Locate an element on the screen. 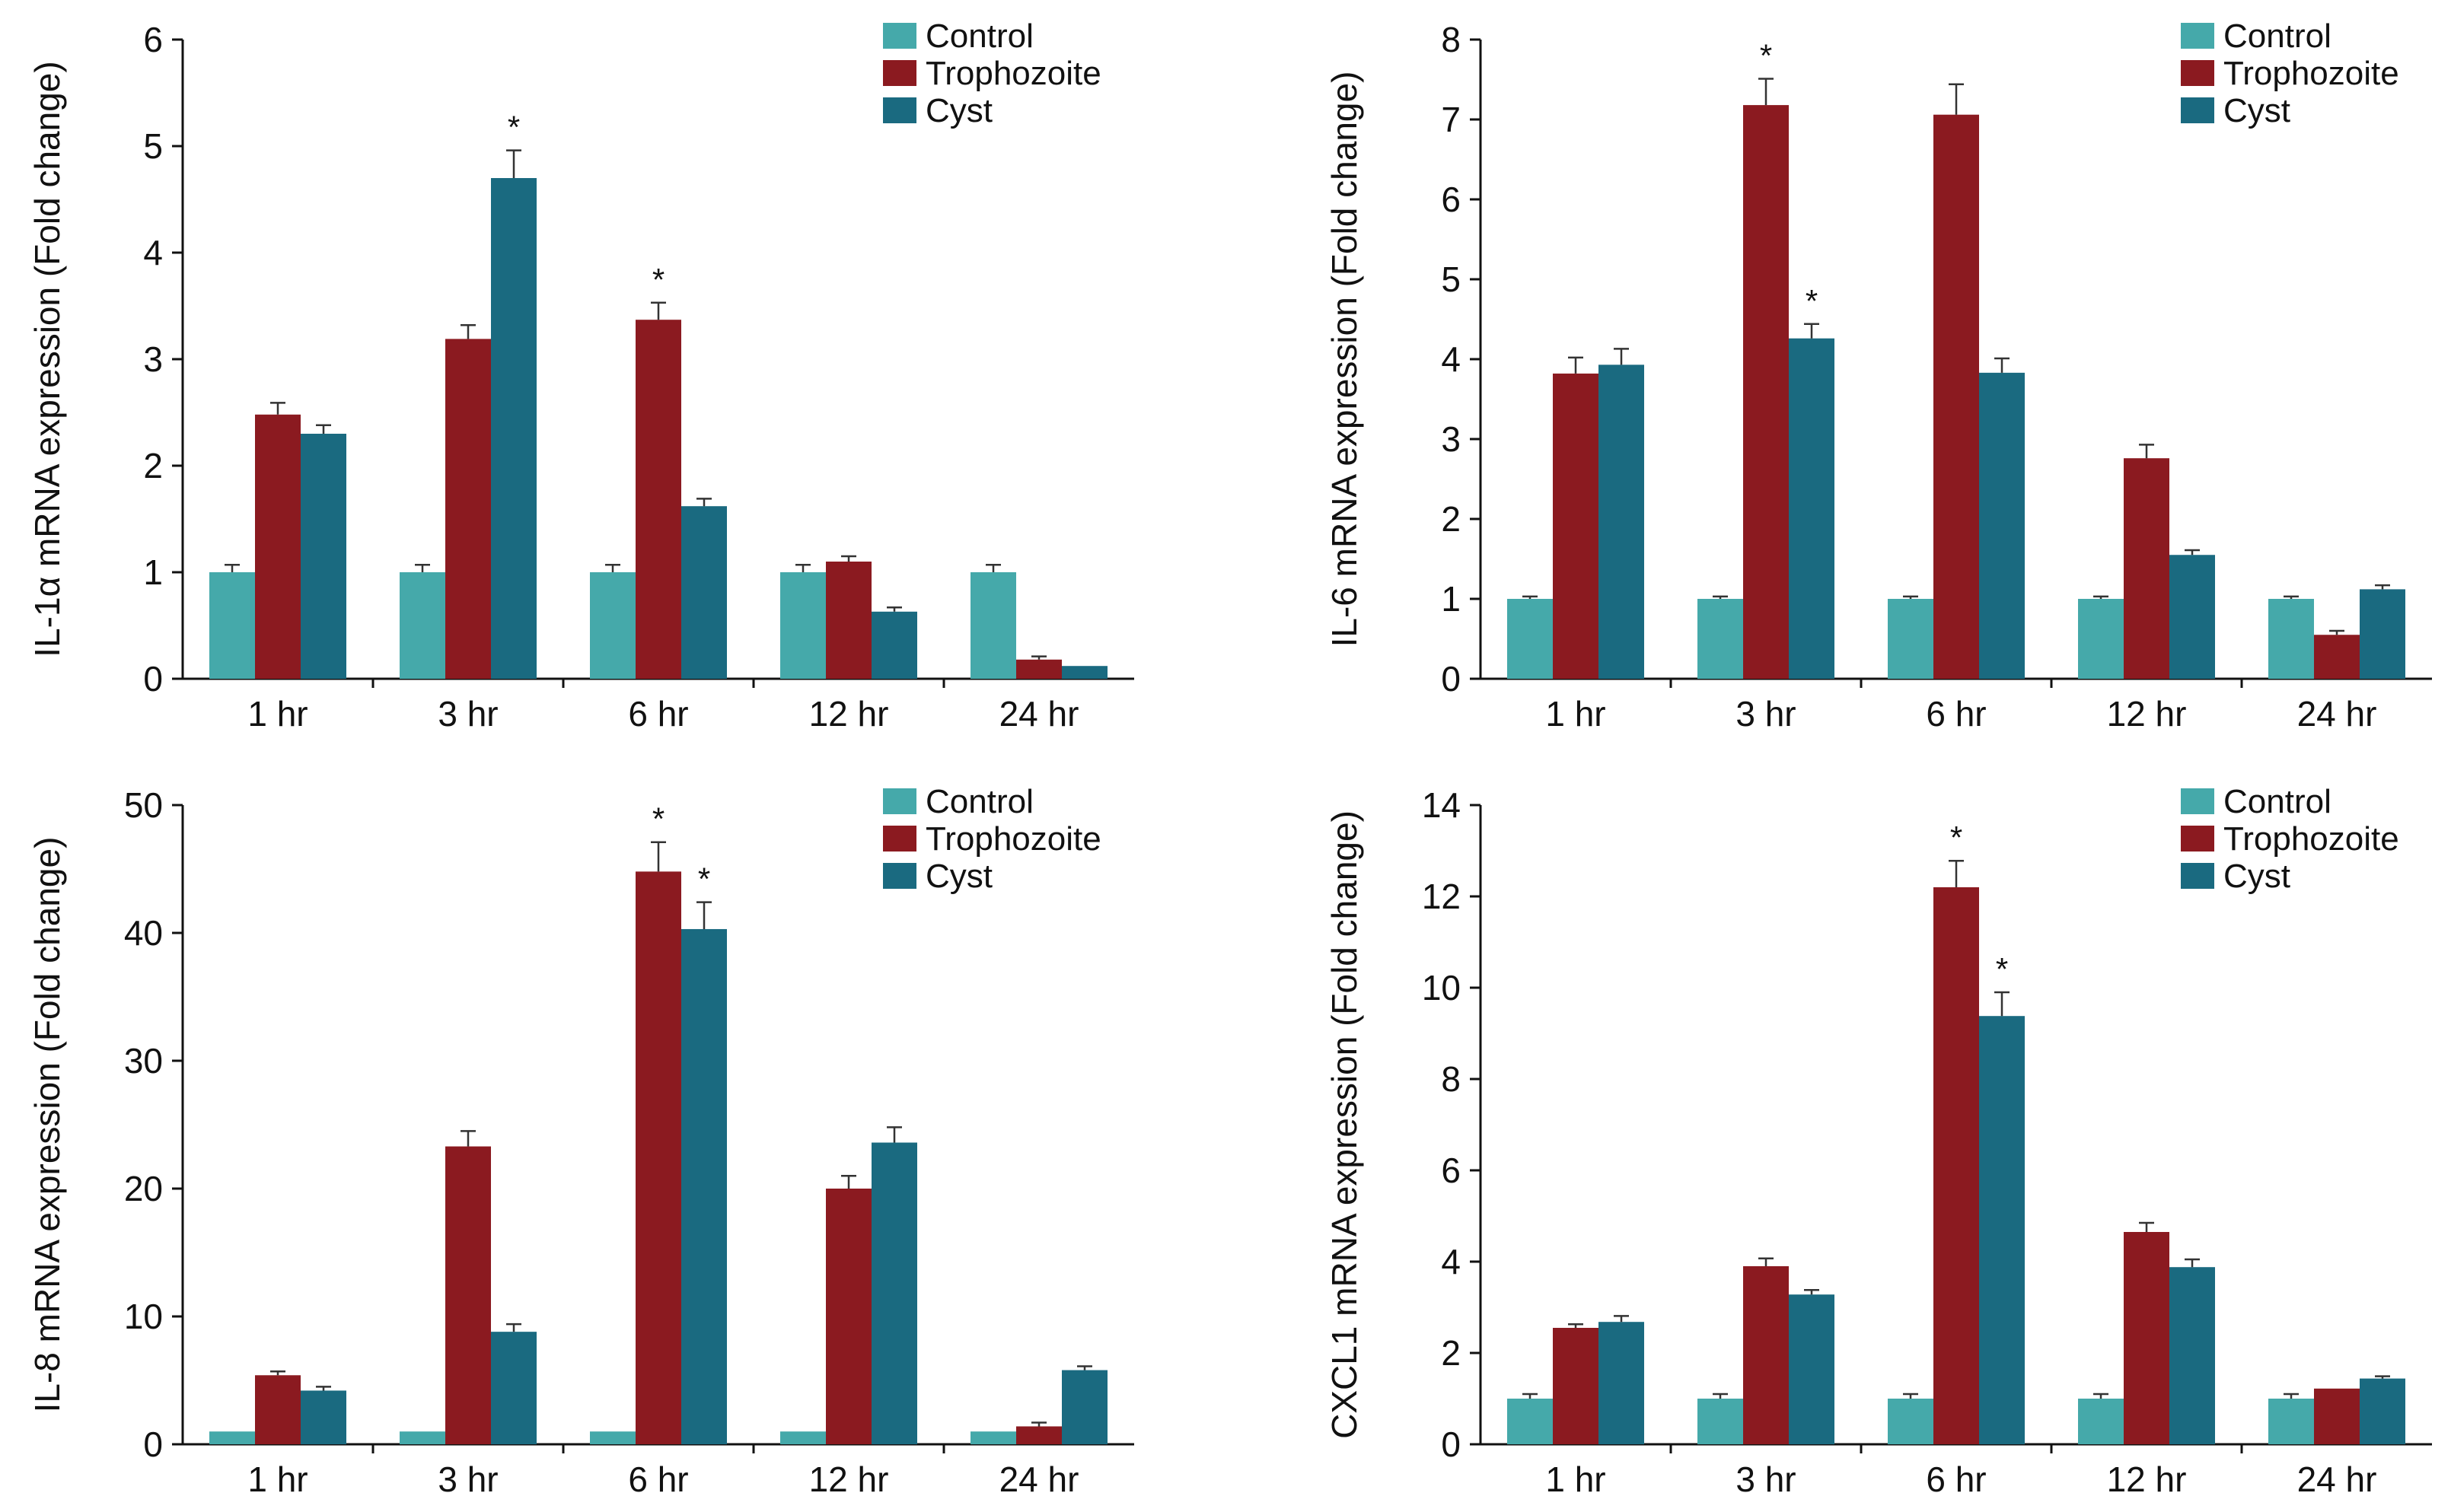 The height and width of the screenshot is (1512, 2451). y-tick-label: 30 is located at coordinates (143, 1061).